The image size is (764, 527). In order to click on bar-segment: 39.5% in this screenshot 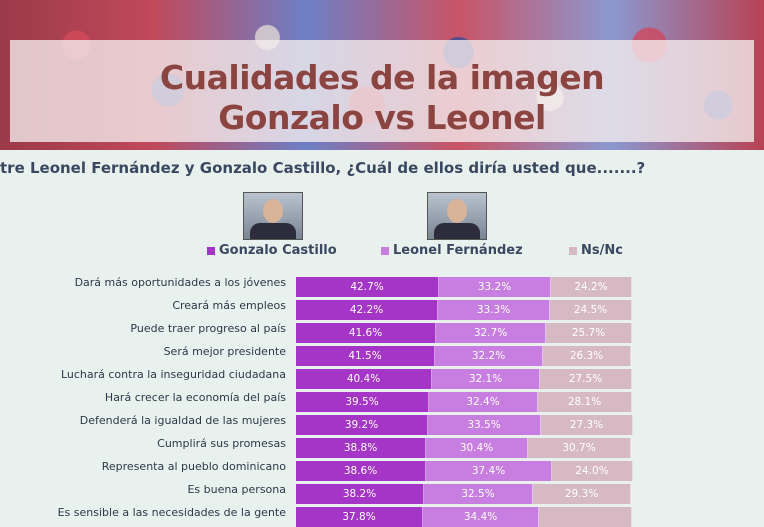, I will do `click(362, 402)`.